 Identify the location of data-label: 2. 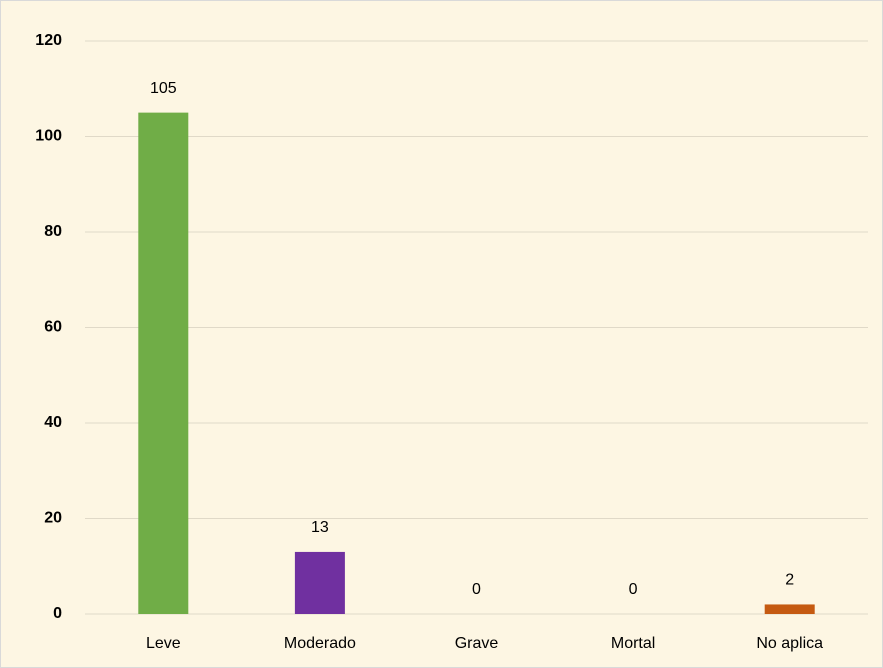
(789, 580).